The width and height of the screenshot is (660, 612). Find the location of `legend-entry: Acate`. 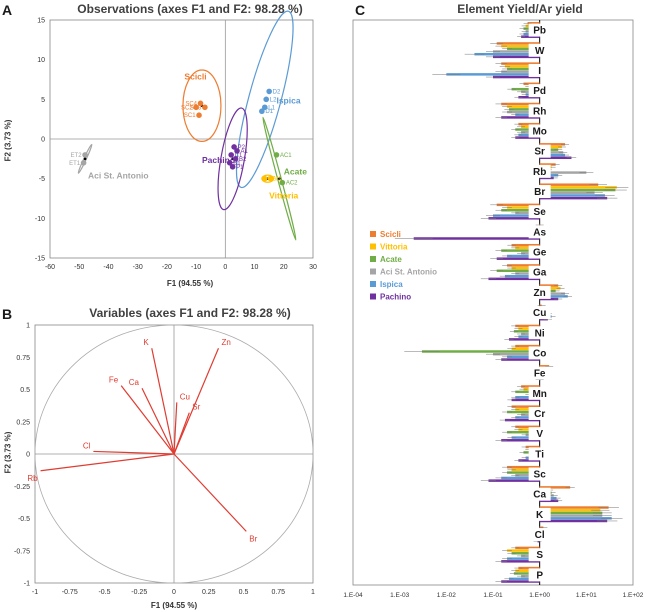

legend-entry: Acate is located at coordinates (391, 259).